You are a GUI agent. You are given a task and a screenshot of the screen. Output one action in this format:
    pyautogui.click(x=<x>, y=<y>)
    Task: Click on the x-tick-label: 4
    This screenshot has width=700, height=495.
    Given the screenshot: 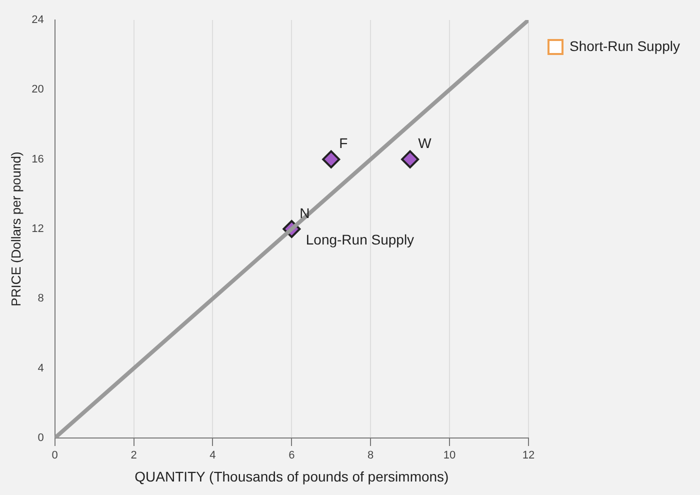 What is the action you would take?
    pyautogui.click(x=213, y=456)
    